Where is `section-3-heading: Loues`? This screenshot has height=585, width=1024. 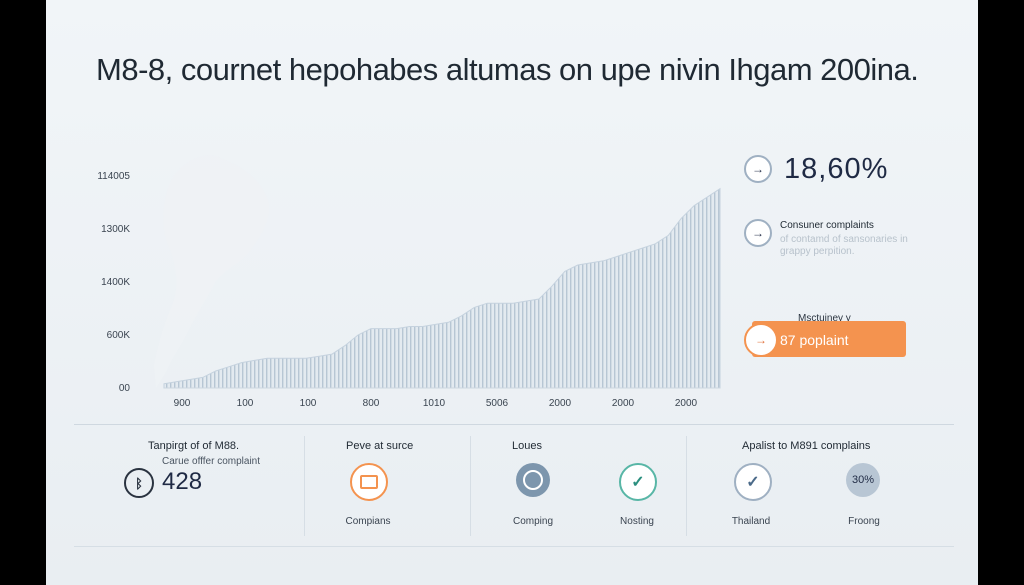 section-3-heading: Loues is located at coordinates (527, 446).